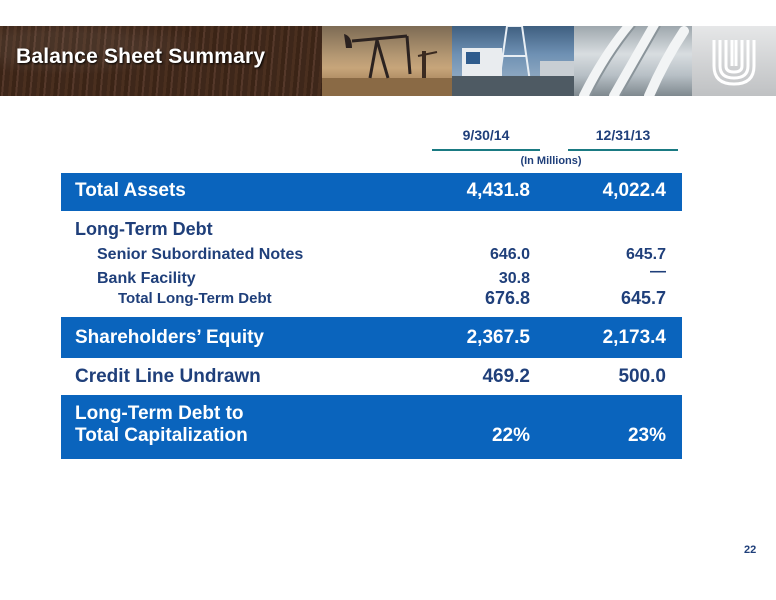  I want to click on company-logo-icon, so click(734, 63).